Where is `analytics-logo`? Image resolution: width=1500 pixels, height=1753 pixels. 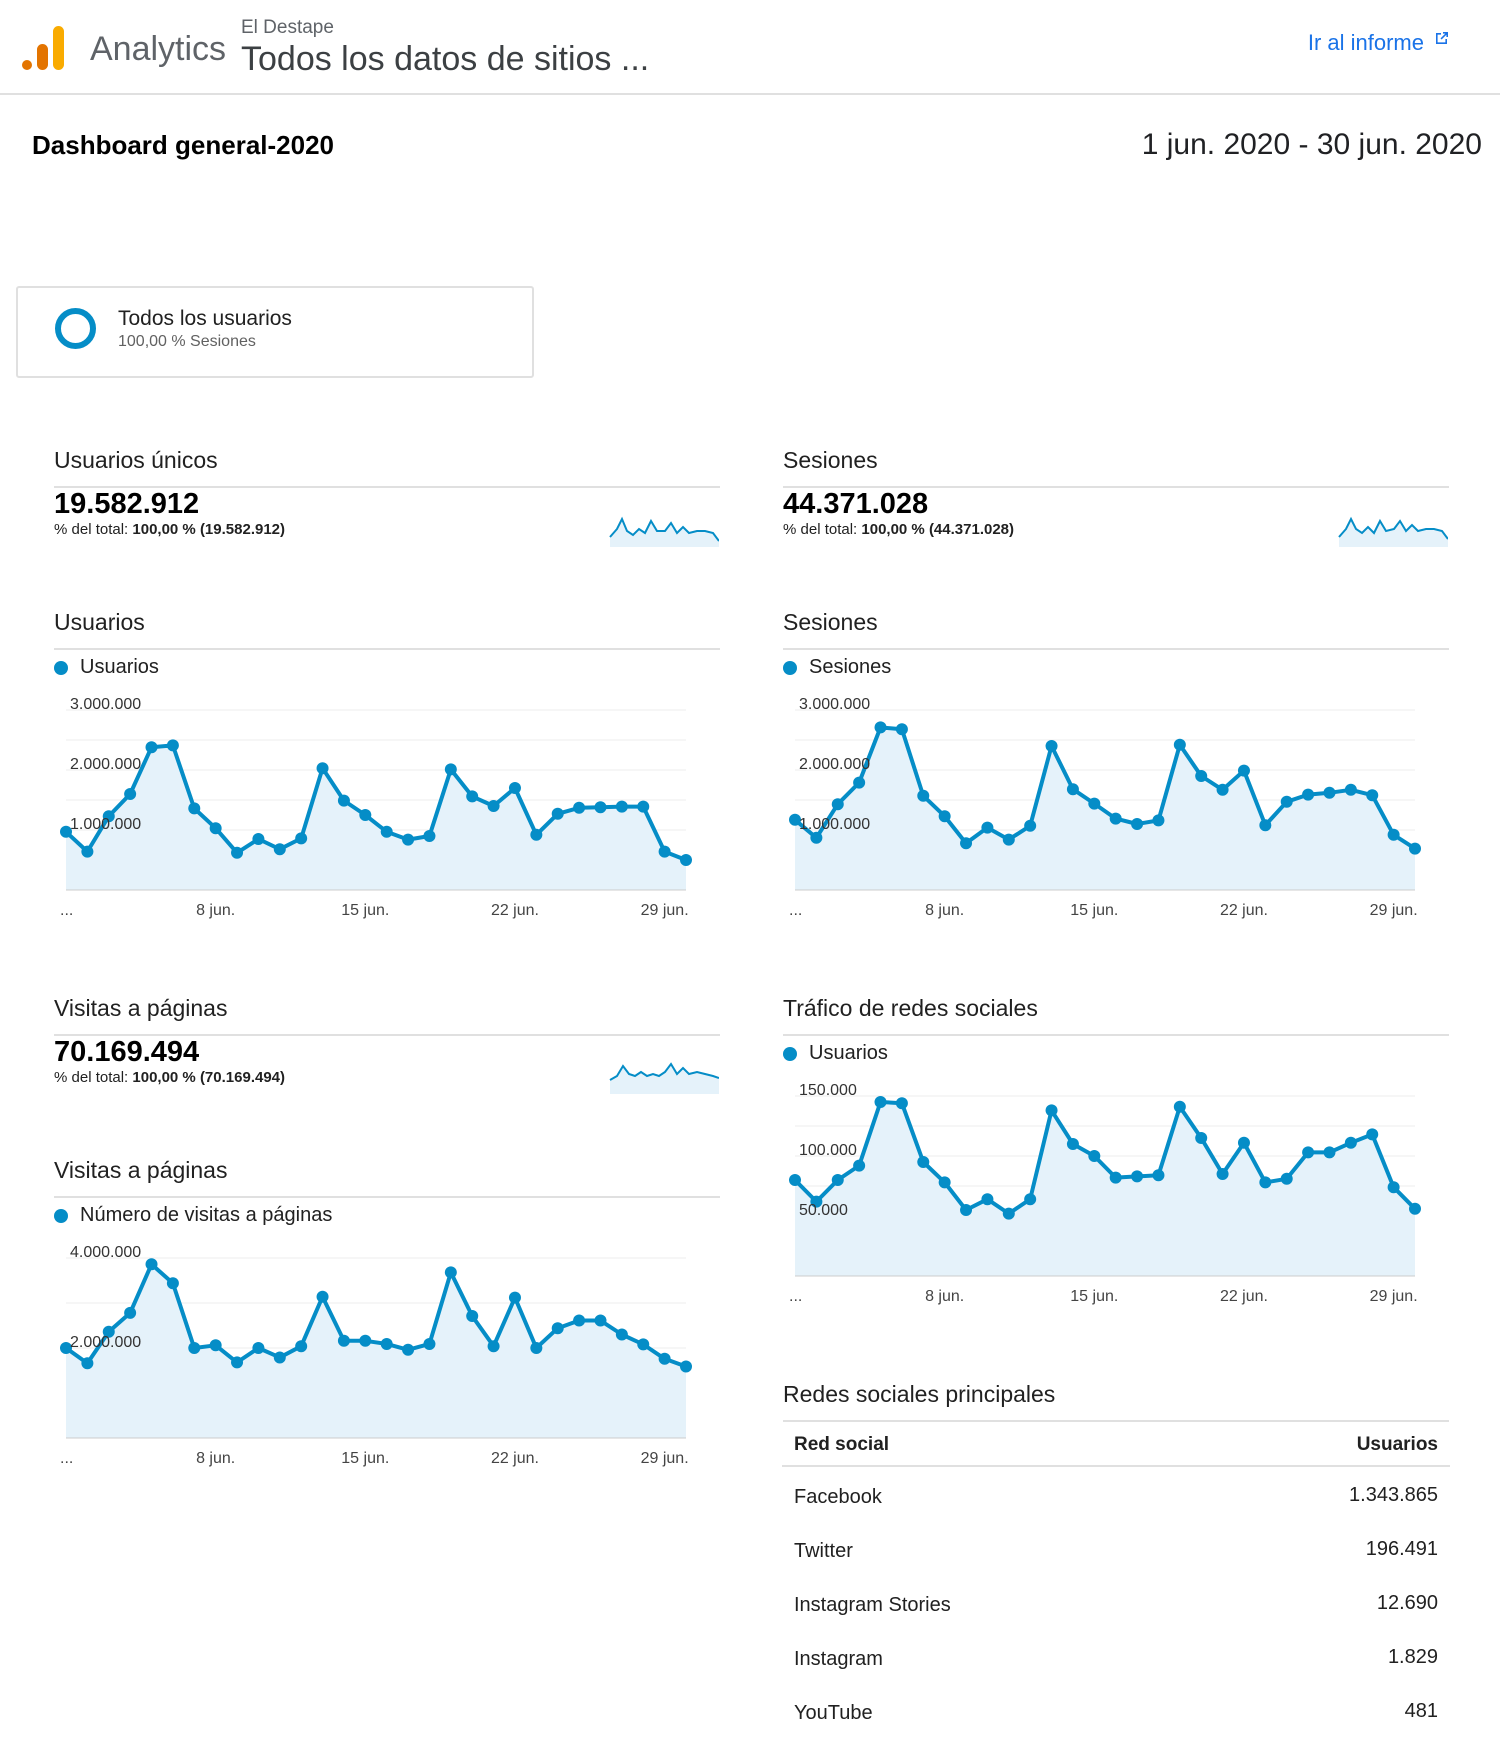
analytics-logo is located at coordinates (43, 48).